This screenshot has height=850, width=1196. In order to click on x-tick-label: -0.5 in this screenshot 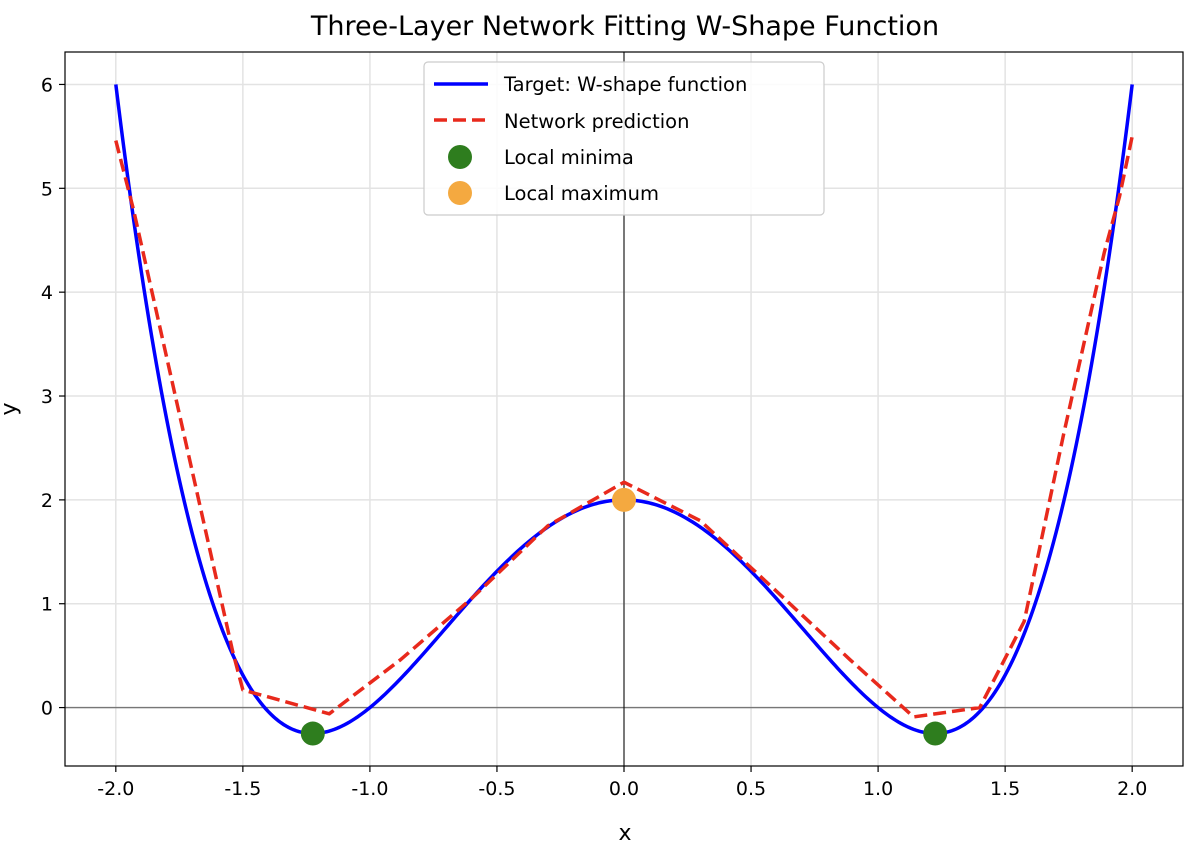, I will do `click(496, 789)`.